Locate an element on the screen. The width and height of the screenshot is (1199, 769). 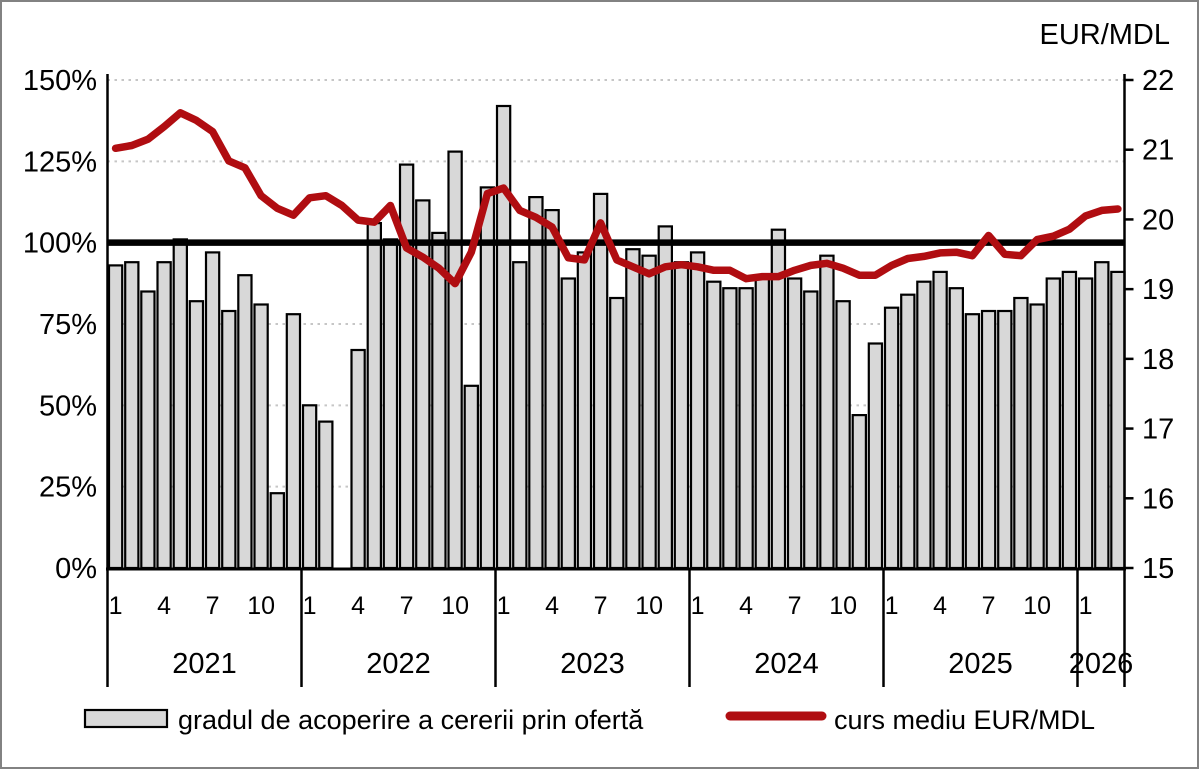
legend-line-label: curs mediu EUR/MDL is located at coordinates (964, 720).